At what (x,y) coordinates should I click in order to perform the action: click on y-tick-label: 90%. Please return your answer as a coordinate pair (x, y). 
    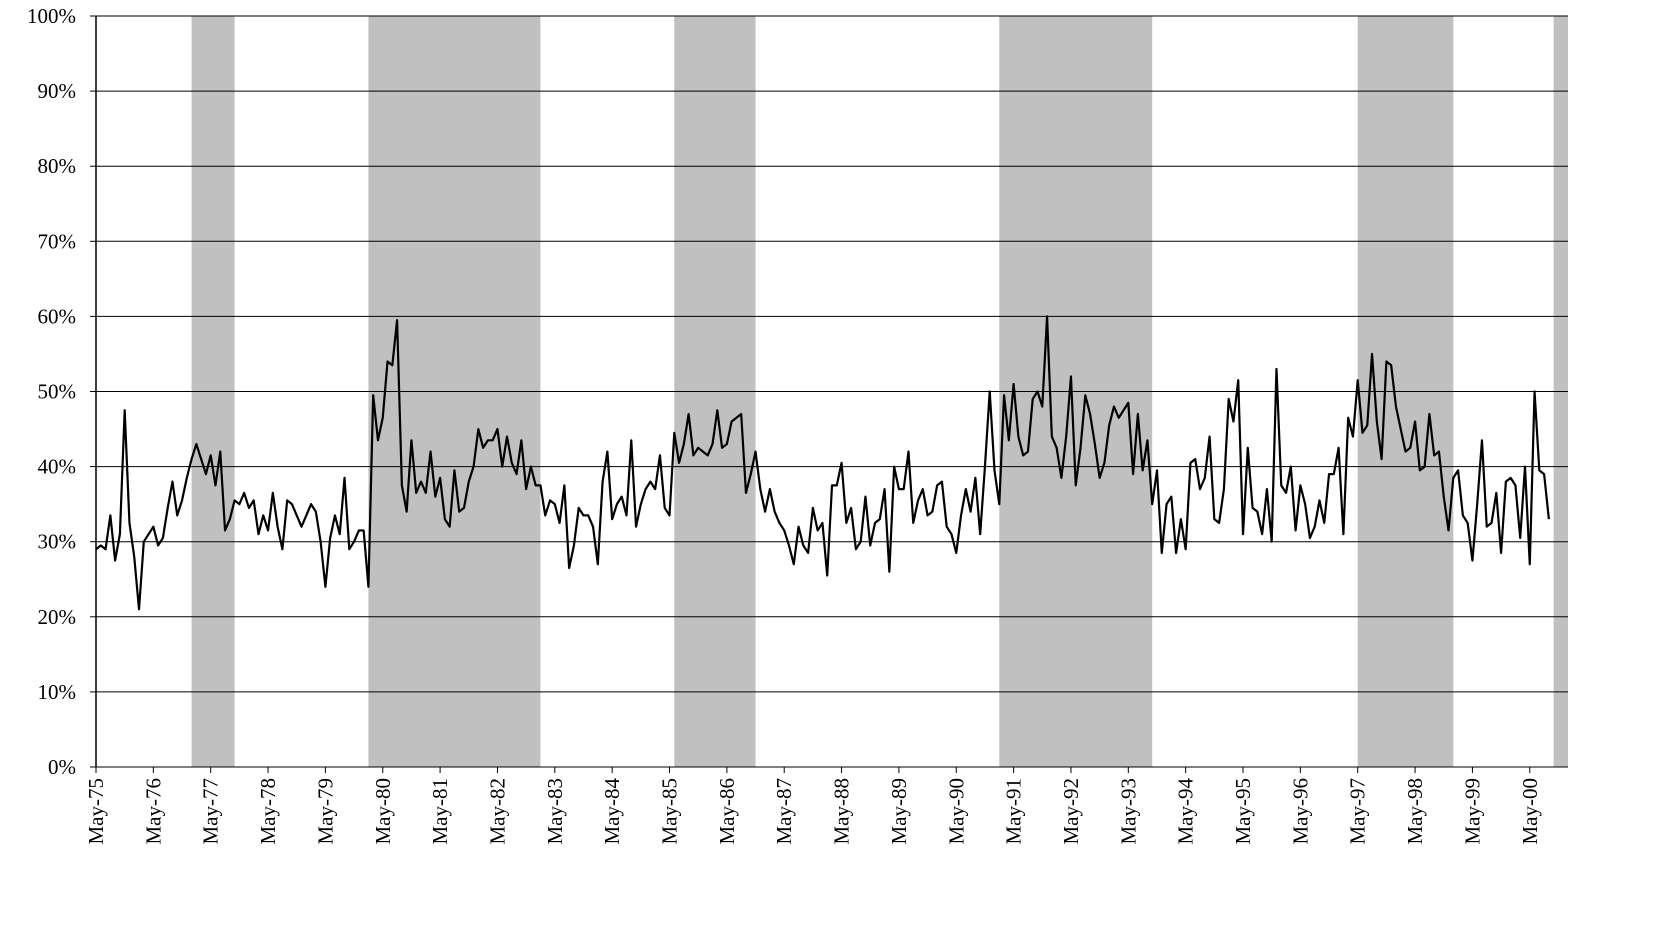
    Looking at the image, I should click on (57, 91).